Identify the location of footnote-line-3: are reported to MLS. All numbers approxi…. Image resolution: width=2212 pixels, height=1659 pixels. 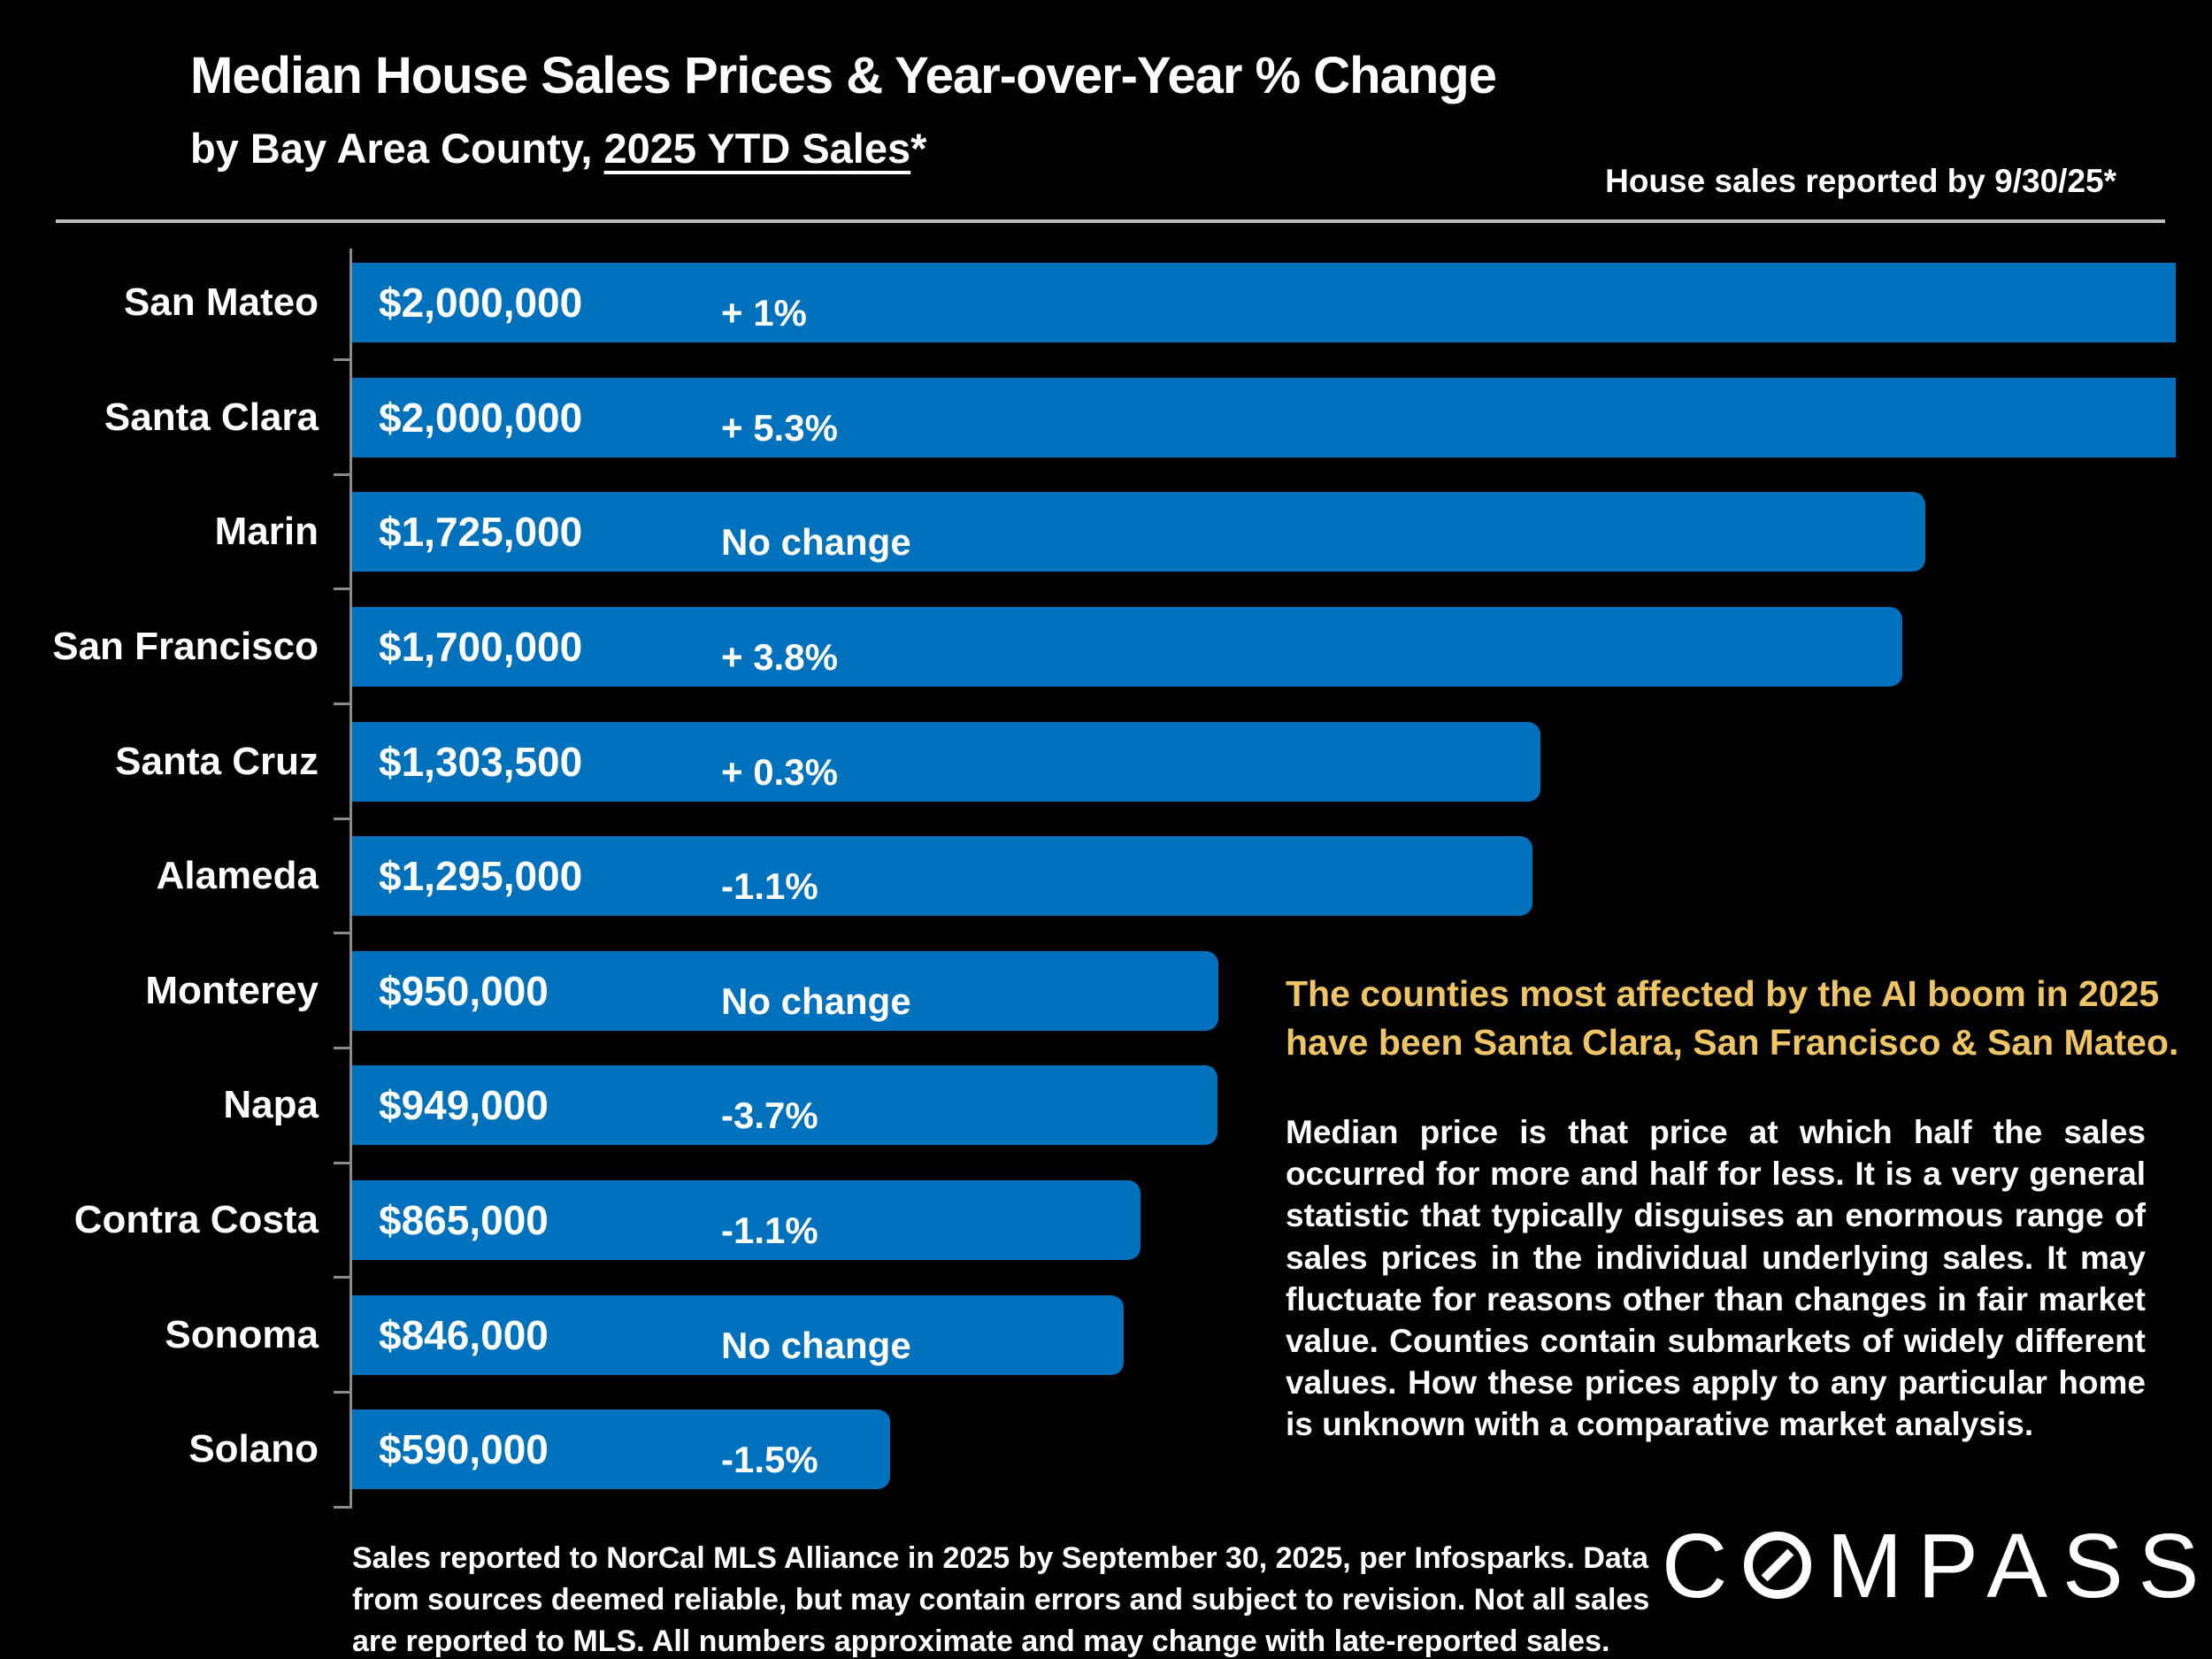
(981, 1641).